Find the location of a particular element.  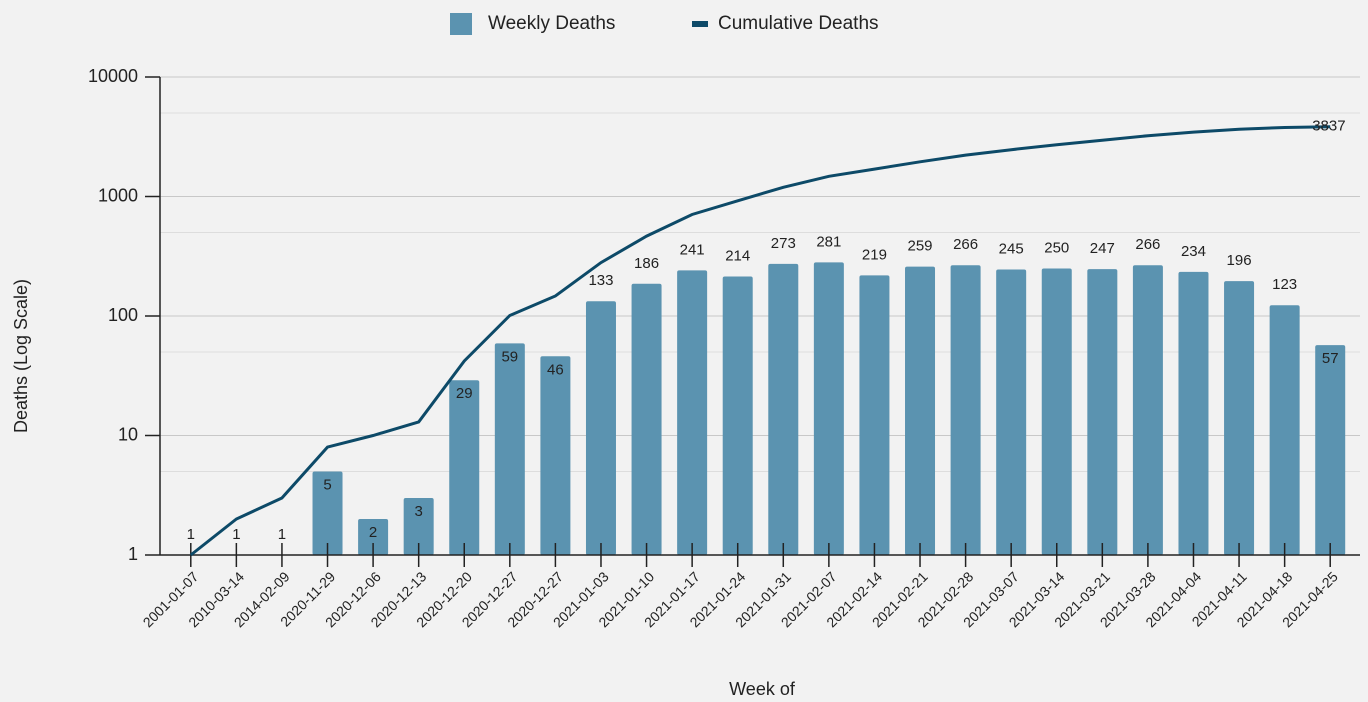

bar-label: 219 is located at coordinates (874, 254).